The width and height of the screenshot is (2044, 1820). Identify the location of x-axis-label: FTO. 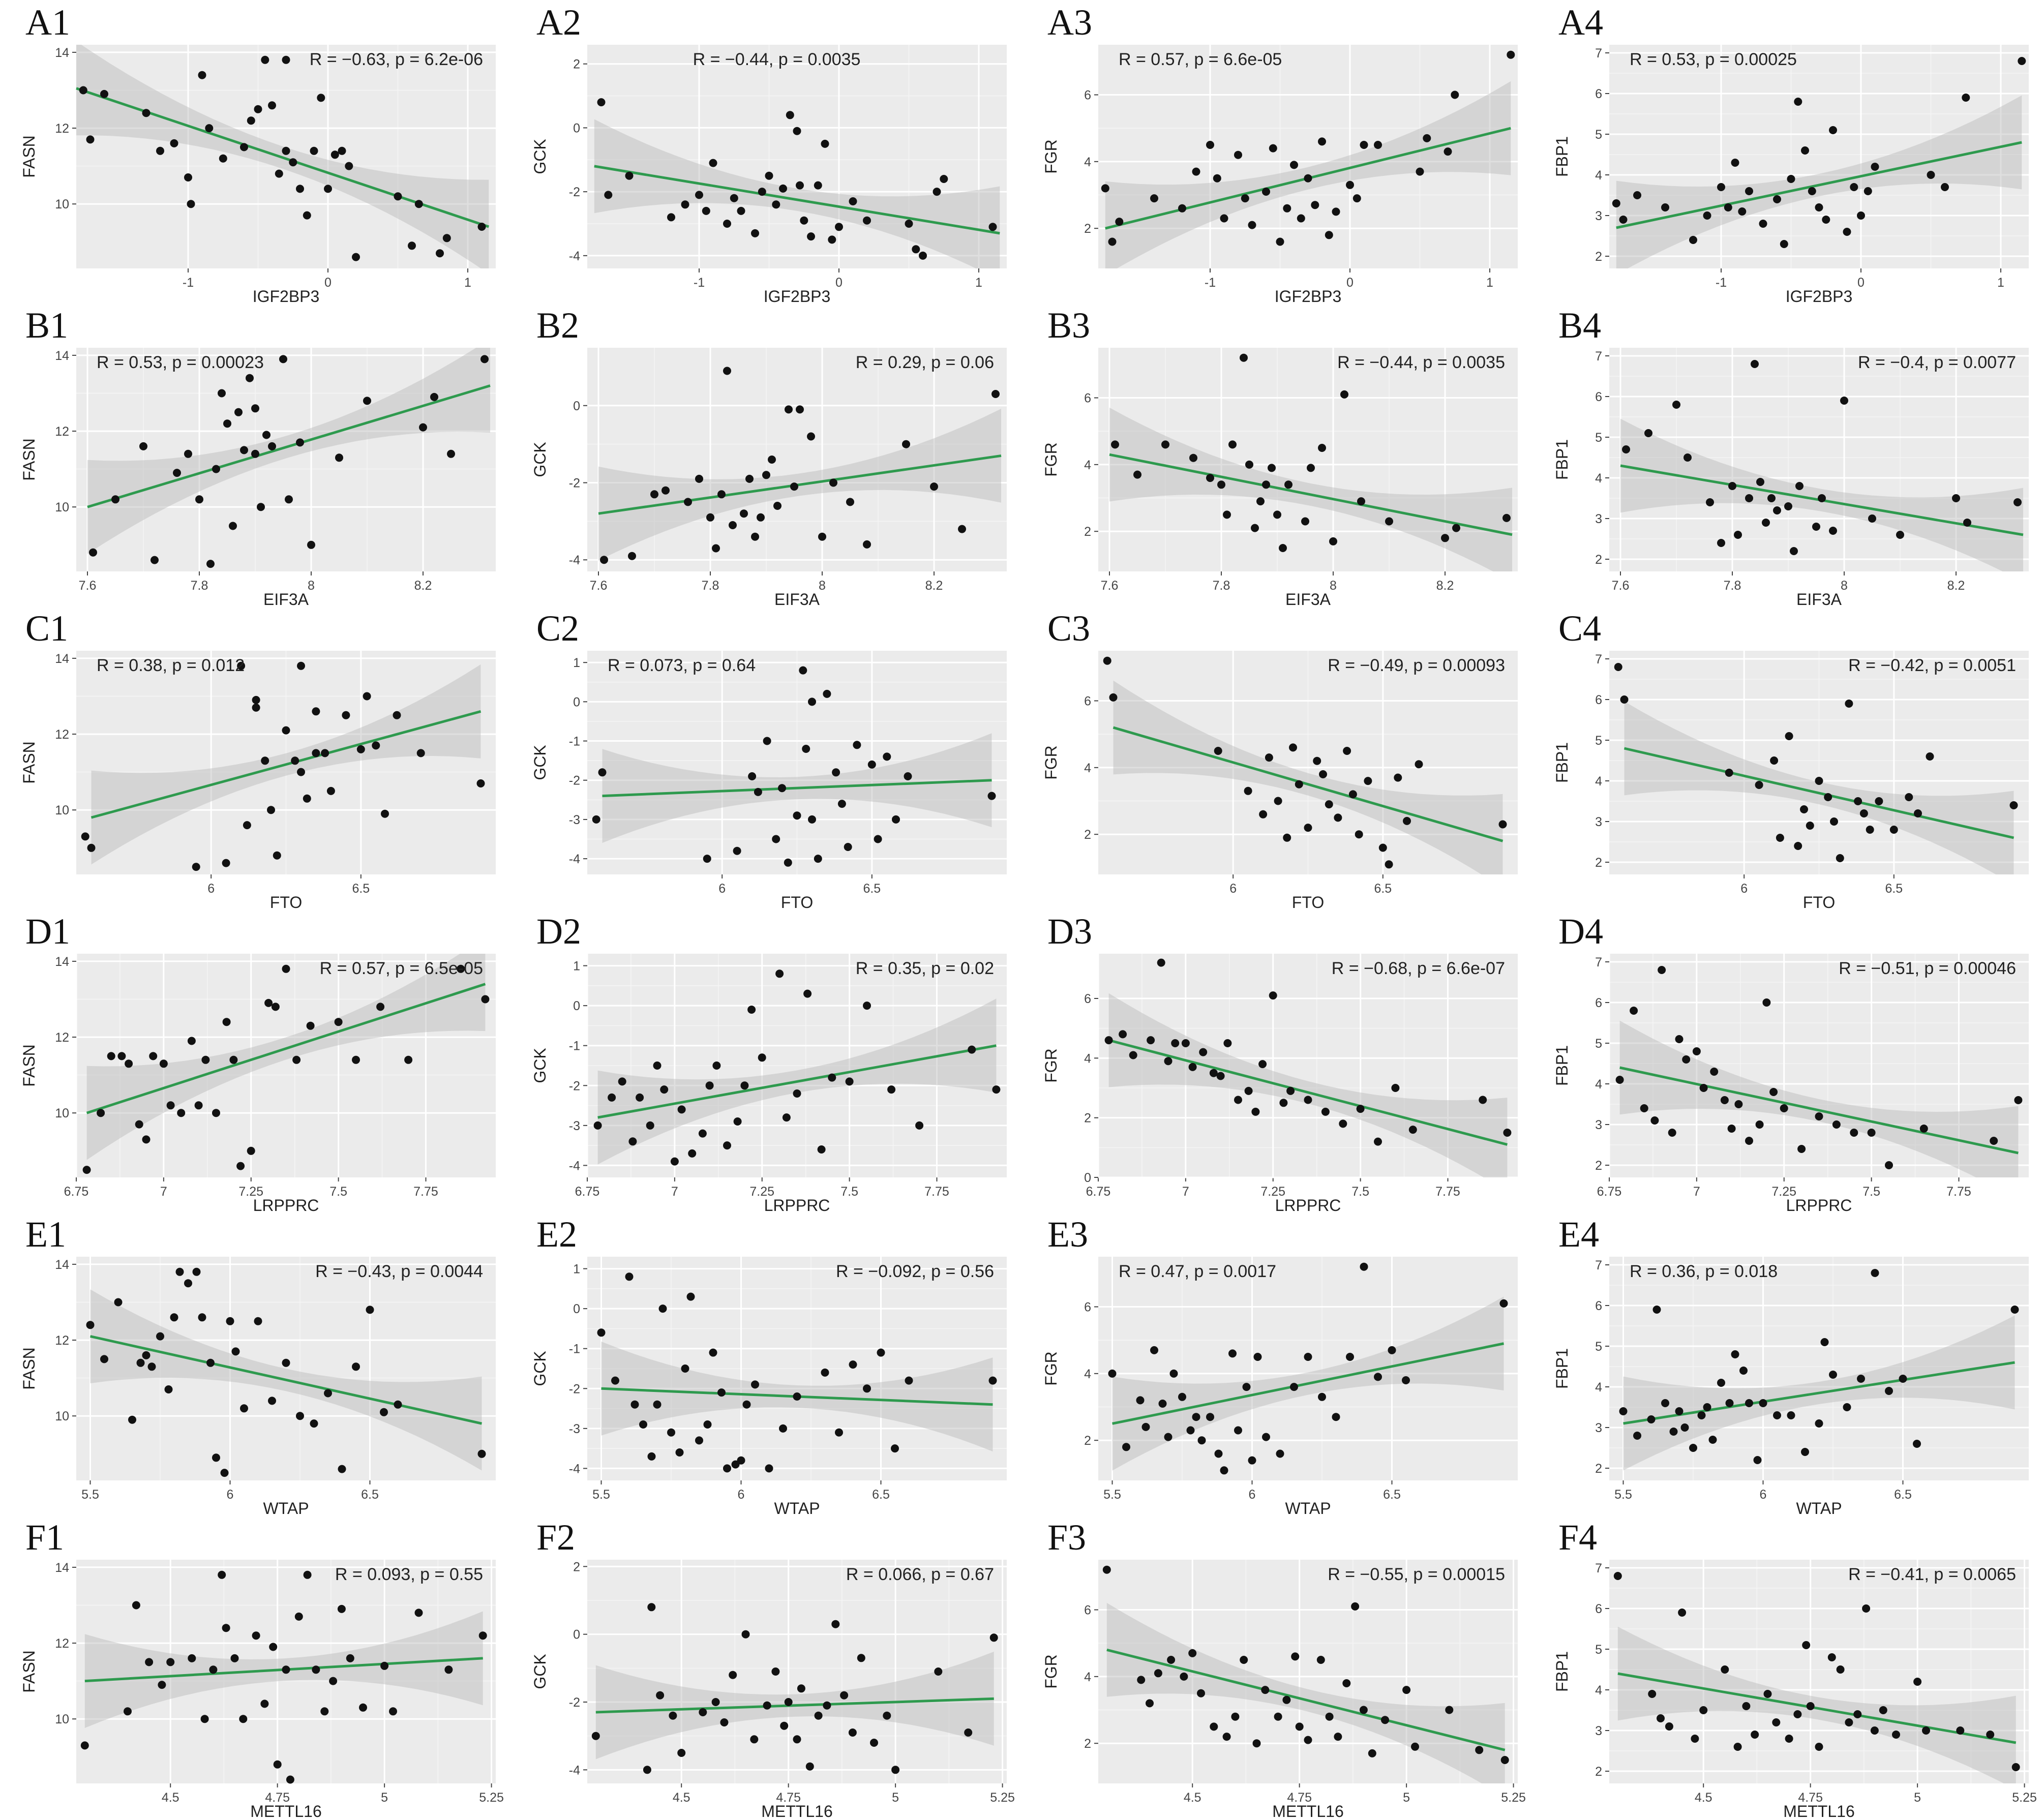
(1308, 901).